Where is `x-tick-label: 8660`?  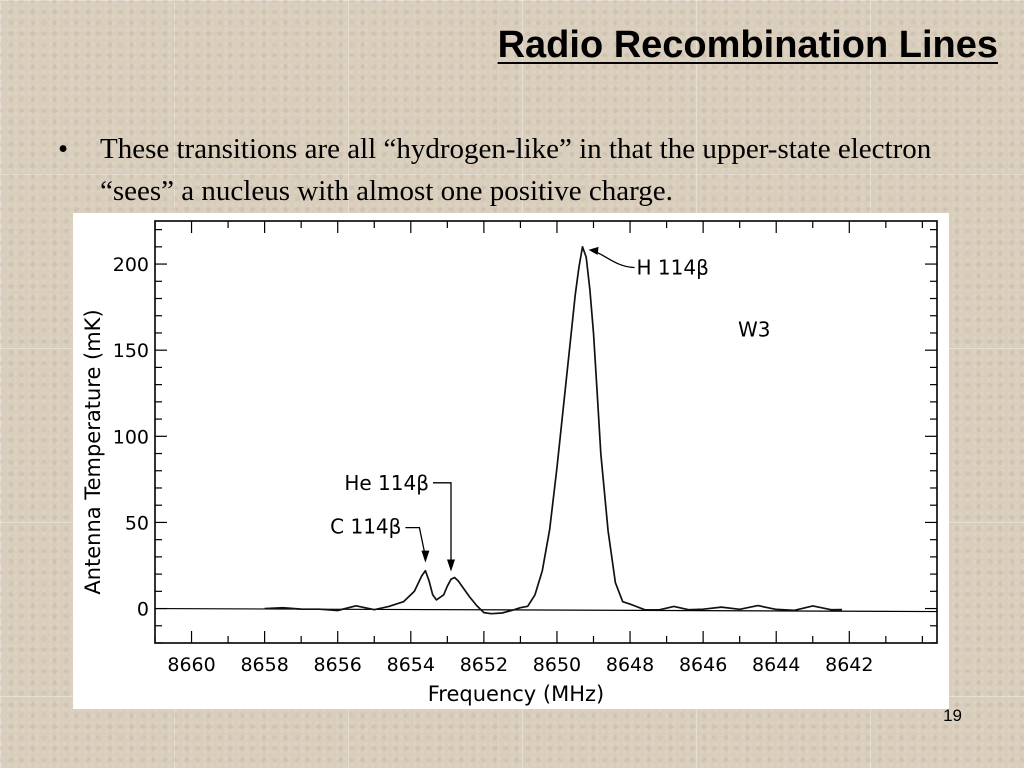 x-tick-label: 8660 is located at coordinates (191, 665).